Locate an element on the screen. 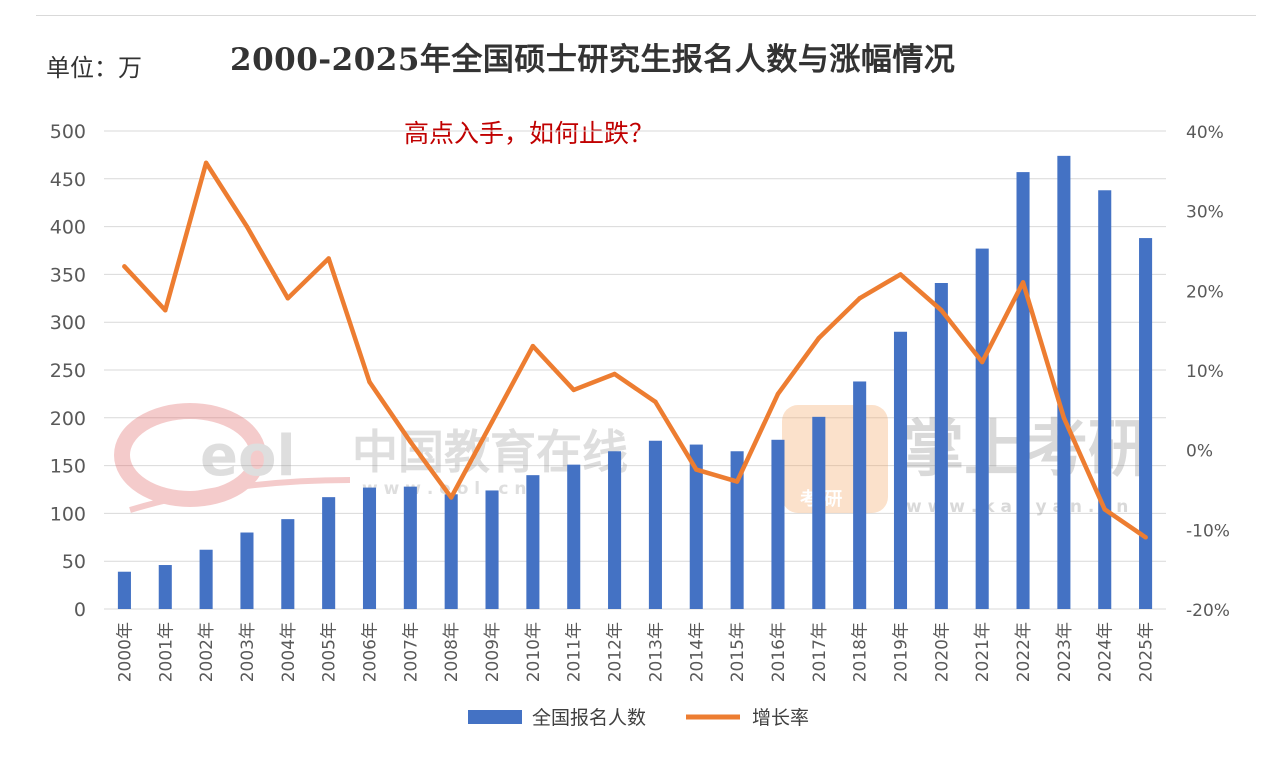 Image resolution: width=1280 pixels, height=761 pixels. left-tick-label: 500 is located at coordinates (68, 132).